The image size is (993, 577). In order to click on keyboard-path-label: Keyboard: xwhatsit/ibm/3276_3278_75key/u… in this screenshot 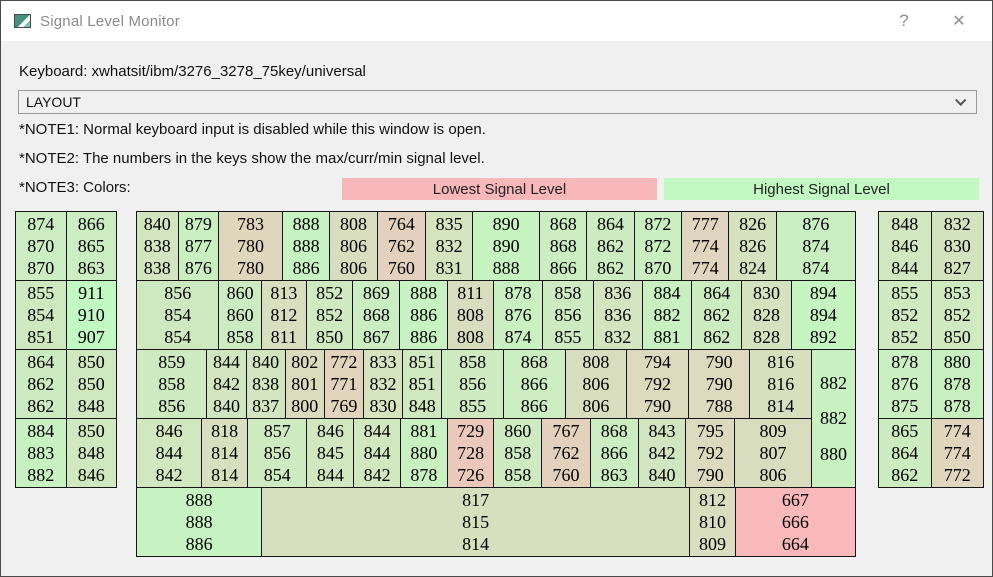, I will do `click(192, 71)`.